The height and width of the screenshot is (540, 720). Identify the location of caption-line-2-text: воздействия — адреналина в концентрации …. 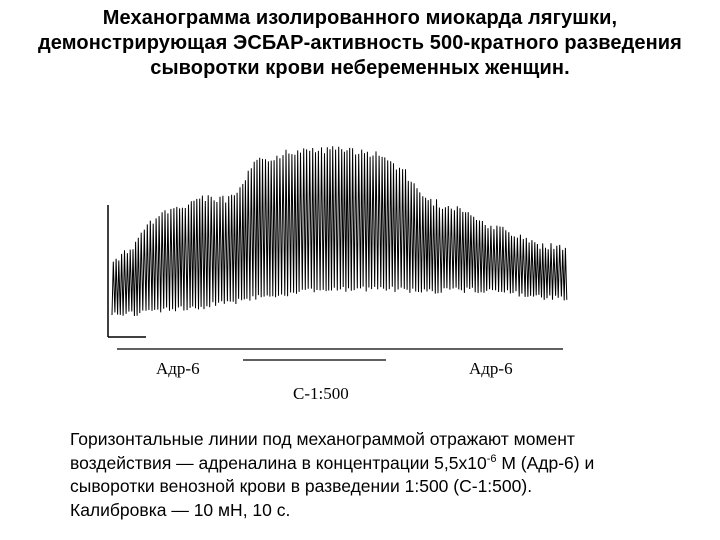
(278, 462).